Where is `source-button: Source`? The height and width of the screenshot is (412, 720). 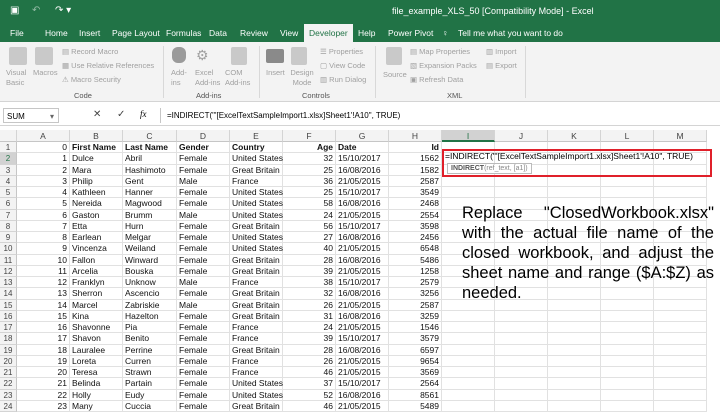 source-button: Source is located at coordinates (395, 74).